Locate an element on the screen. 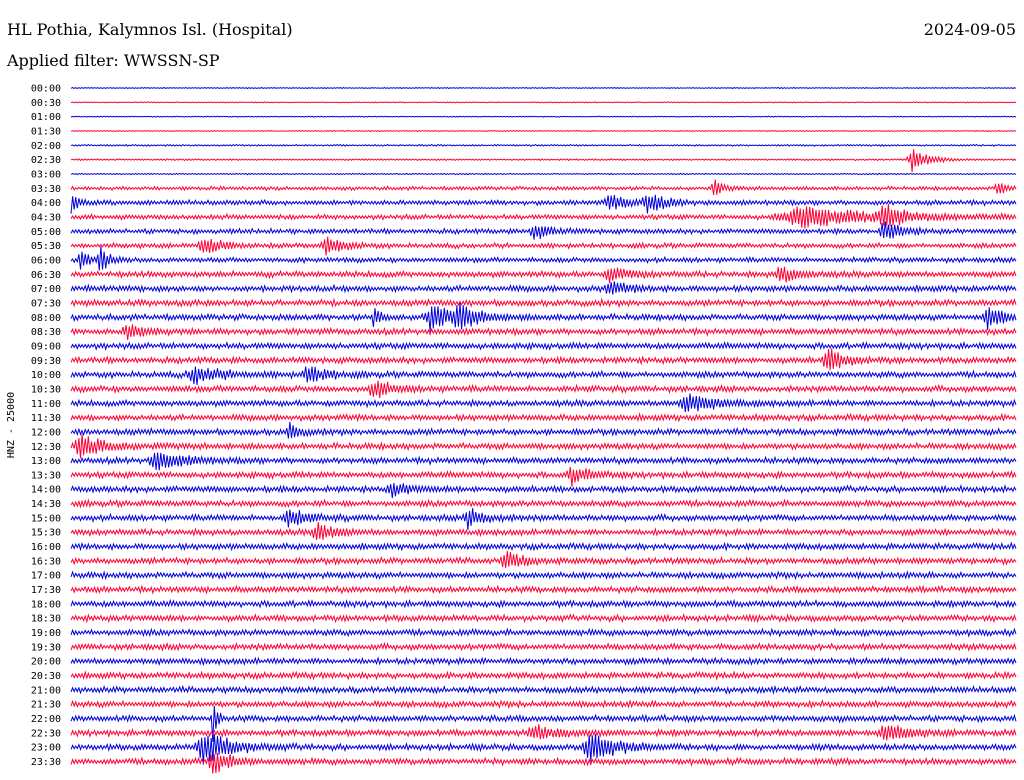 This screenshot has height=780, width=1024. time-label: 03:00 is located at coordinates (46, 174).